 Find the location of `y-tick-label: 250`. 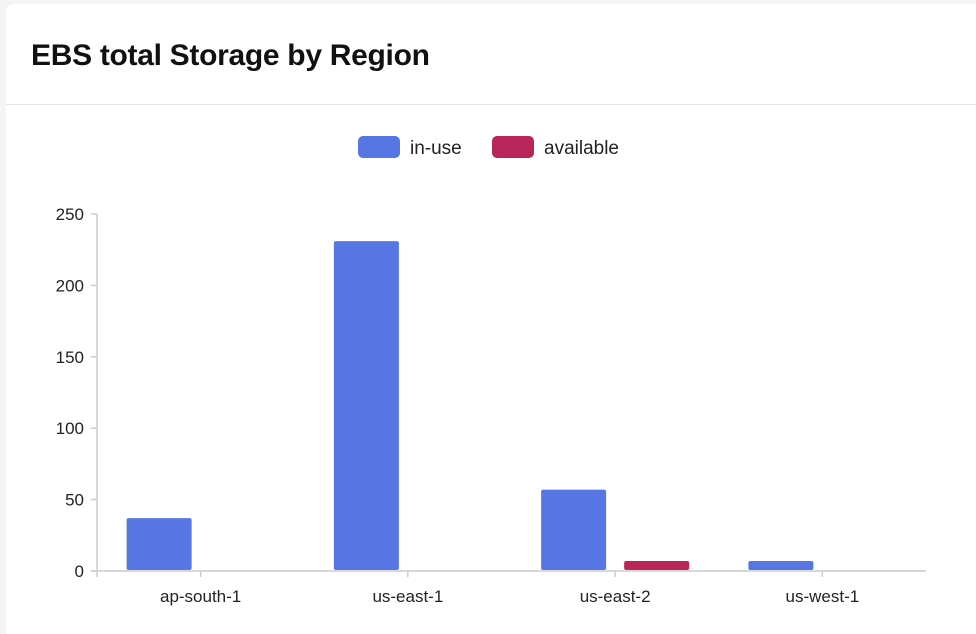

y-tick-label: 250 is located at coordinates (70, 214).